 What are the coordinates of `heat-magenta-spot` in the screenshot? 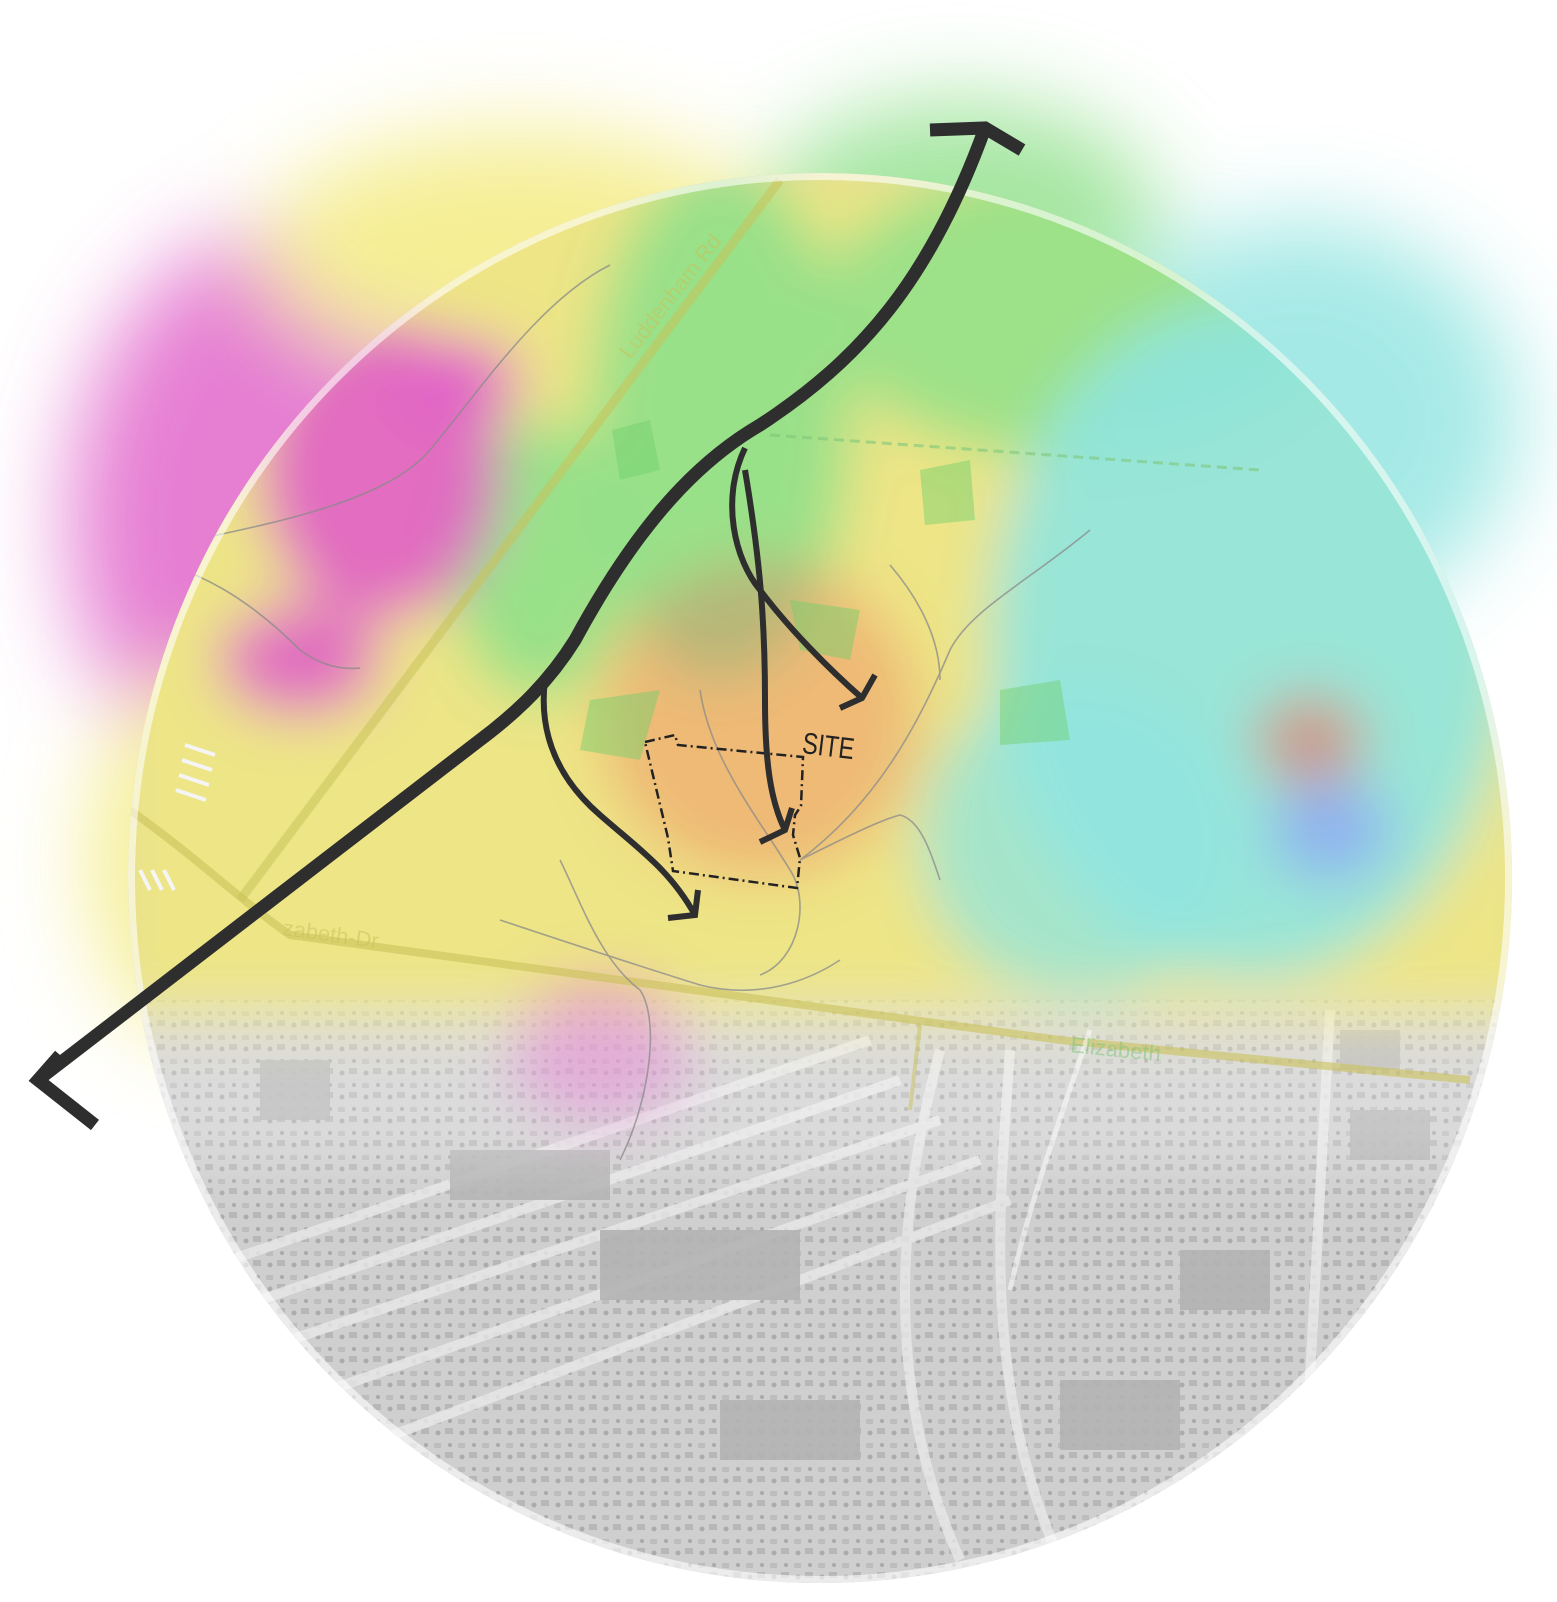 It's located at (460, 380).